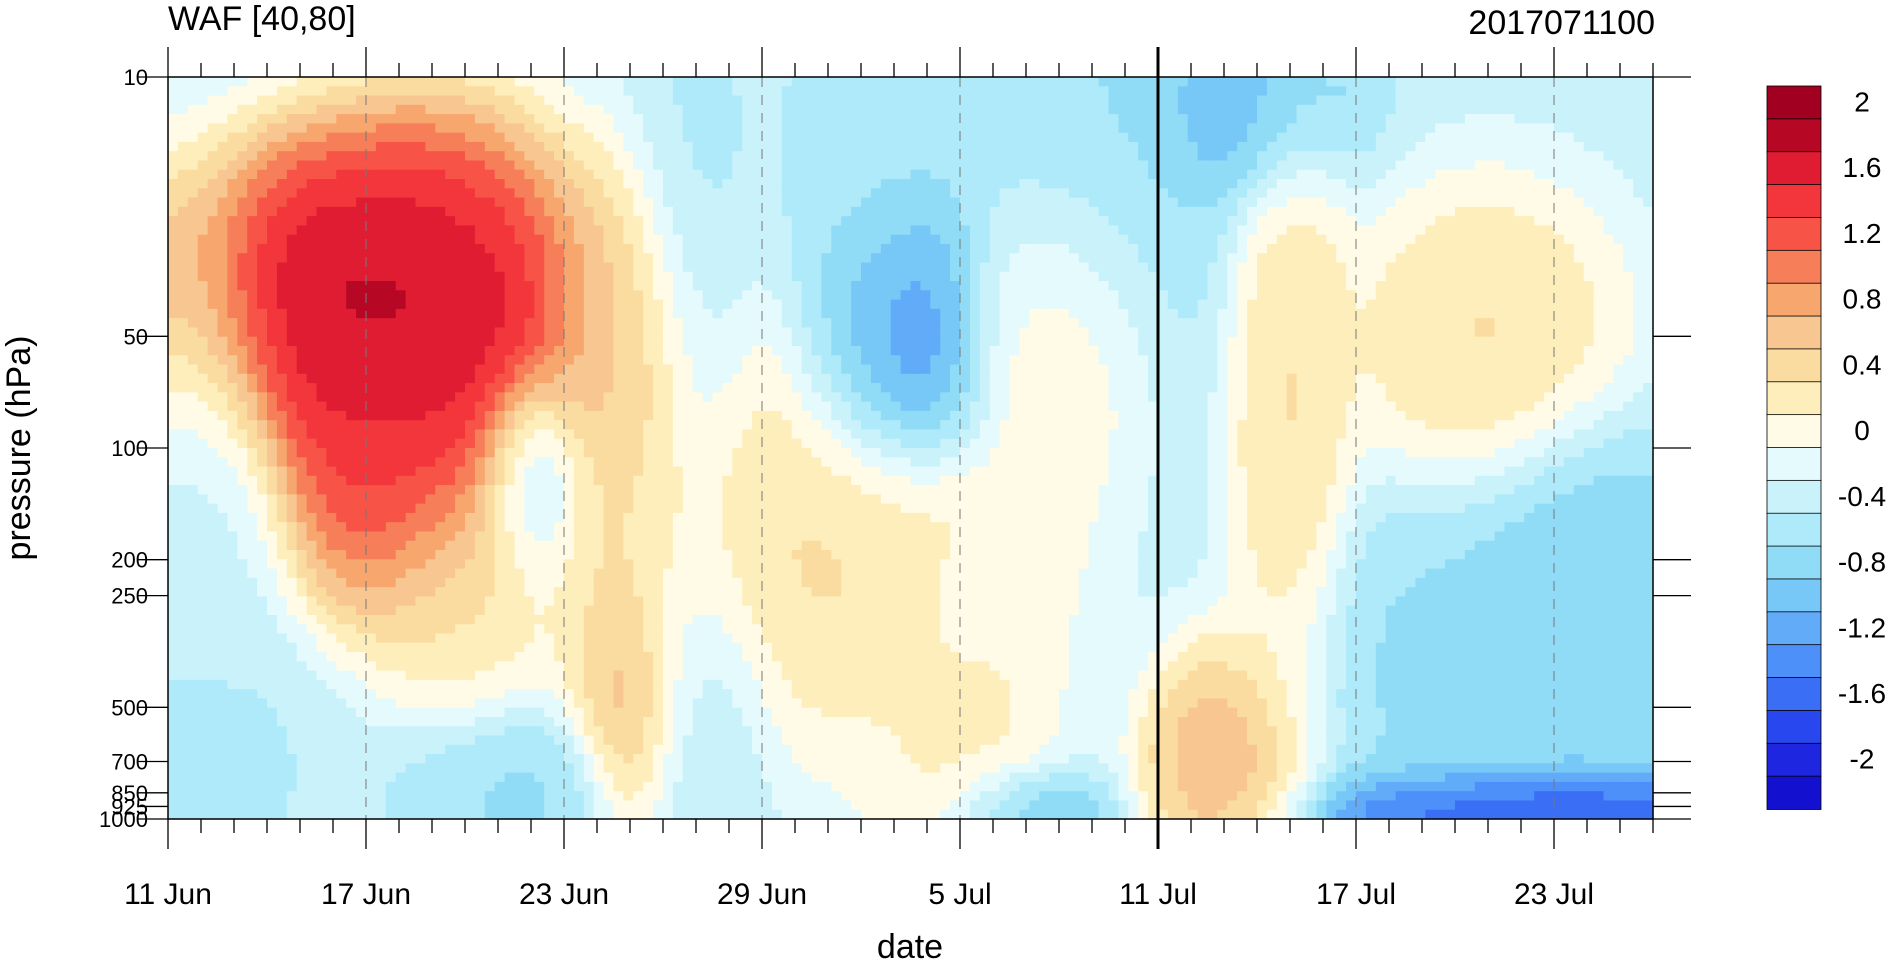 The image size is (1889, 961). What do you see at coordinates (1561, 23) in the screenshot?
I see `chart-subtitle: 2017071100` at bounding box center [1561, 23].